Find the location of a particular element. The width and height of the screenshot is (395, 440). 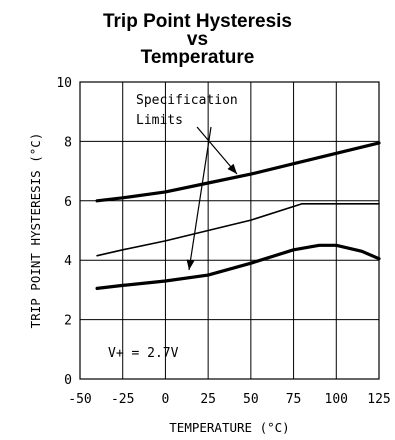

x-tick-label: 125 is located at coordinates (378, 399).